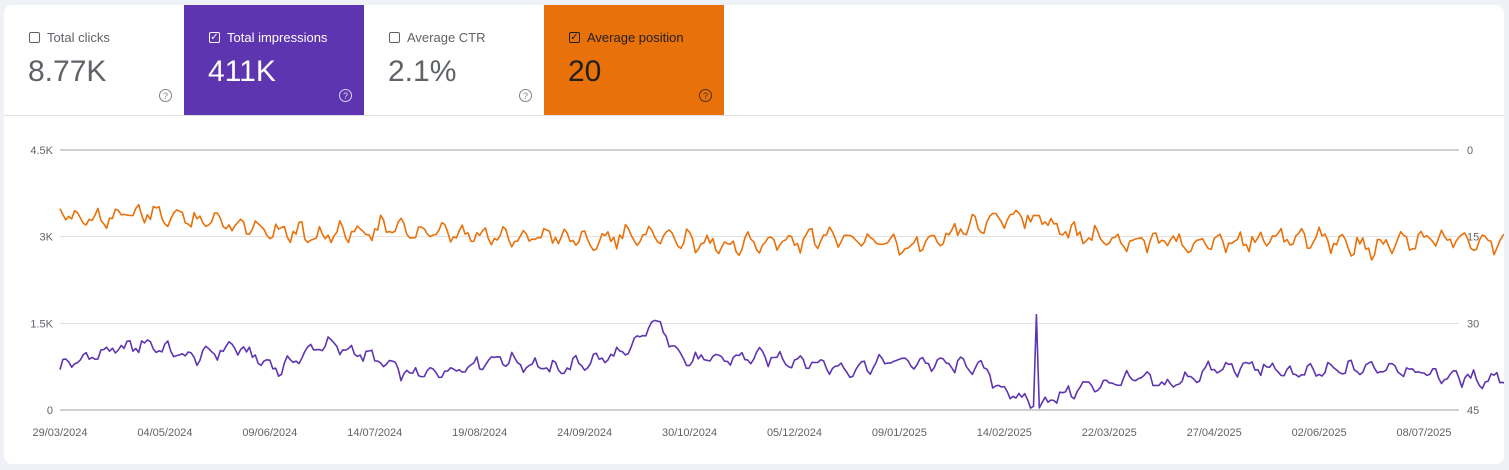  I want to click on tile-average-ctr: Average CTR 2.1% ?, so click(454, 60).